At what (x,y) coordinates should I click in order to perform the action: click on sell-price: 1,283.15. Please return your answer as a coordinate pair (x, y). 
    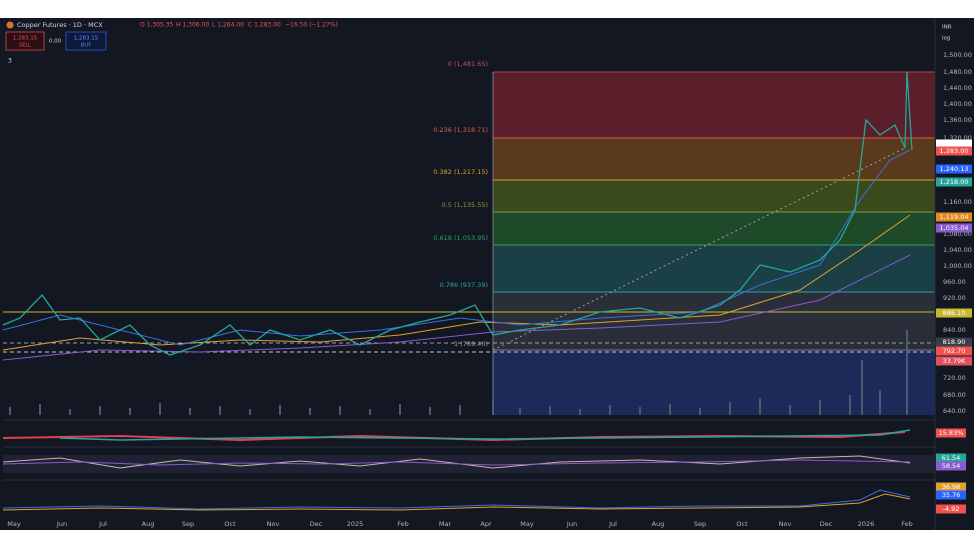
    Looking at the image, I should click on (25, 39).